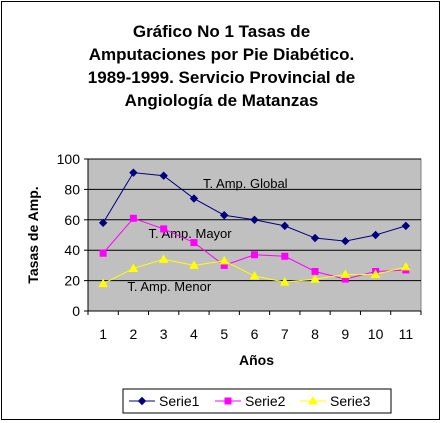  I want to click on y-tick-label: 60, so click(72, 220).